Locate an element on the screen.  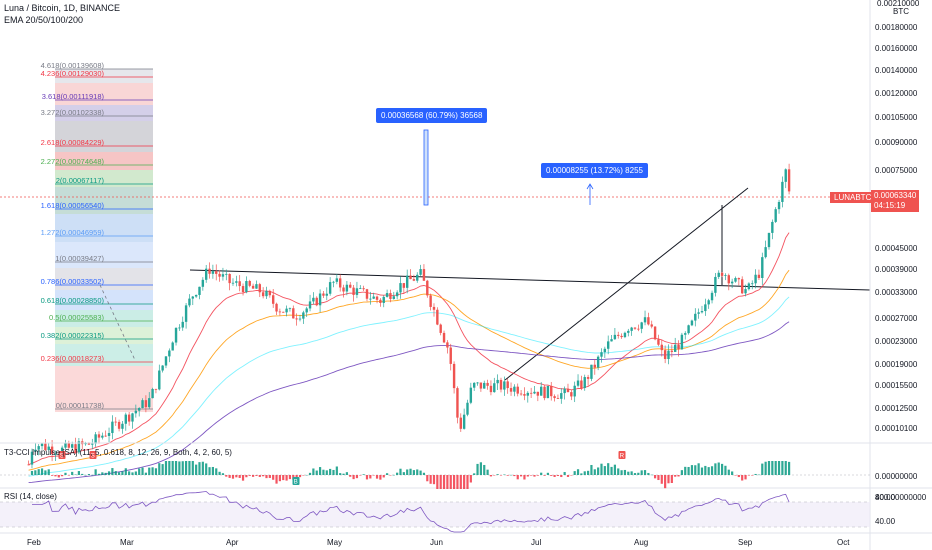
resistance-trendline is located at coordinates (530, 280).